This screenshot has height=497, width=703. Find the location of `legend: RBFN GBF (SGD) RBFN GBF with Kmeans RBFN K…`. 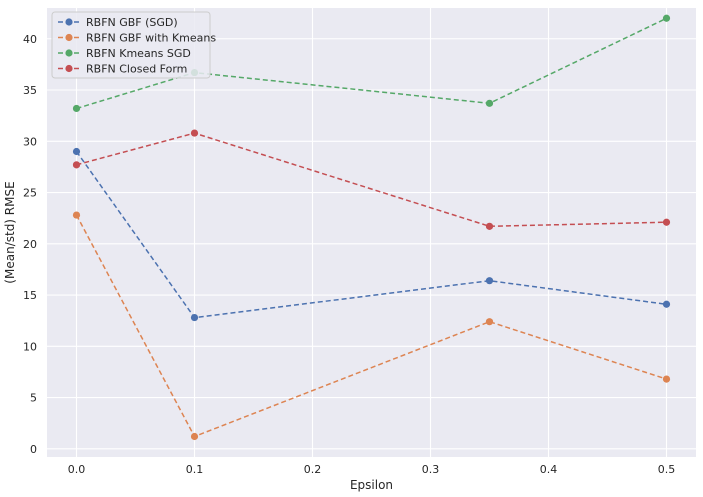

legend: RBFN GBF (SGD) RBFN GBF with Kmeans RBFN K… is located at coordinates (133, 45).